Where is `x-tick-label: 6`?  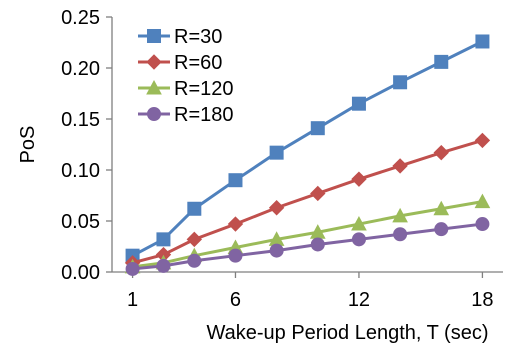 x-tick-label: 6 is located at coordinates (235, 300).